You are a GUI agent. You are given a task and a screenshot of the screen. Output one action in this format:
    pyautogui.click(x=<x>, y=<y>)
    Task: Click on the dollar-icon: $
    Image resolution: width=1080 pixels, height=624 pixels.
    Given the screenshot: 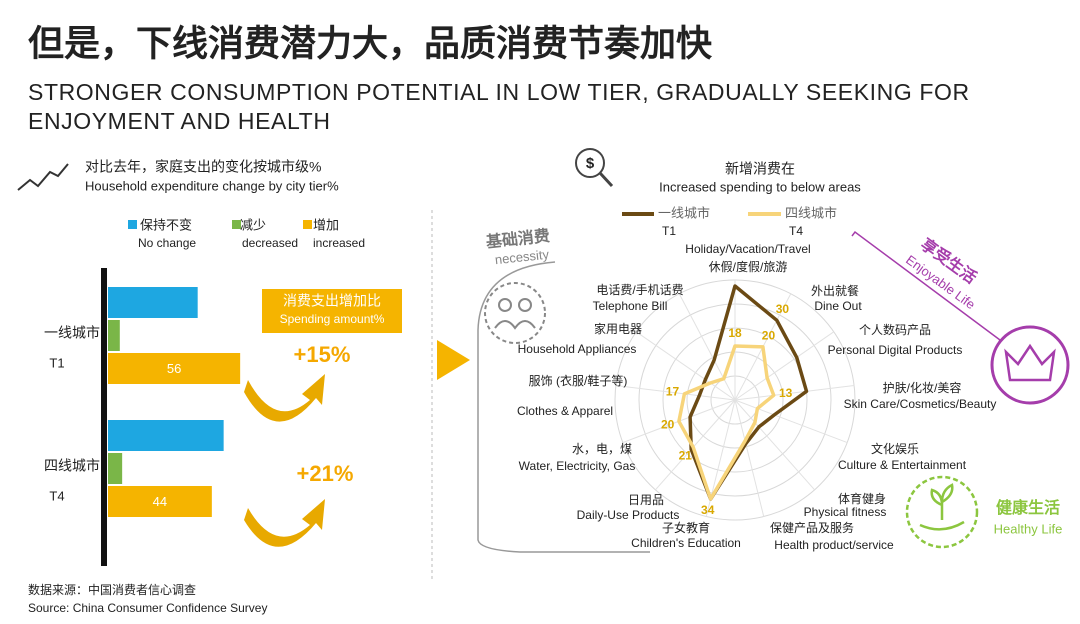 What is the action you would take?
    pyautogui.click(x=590, y=163)
    